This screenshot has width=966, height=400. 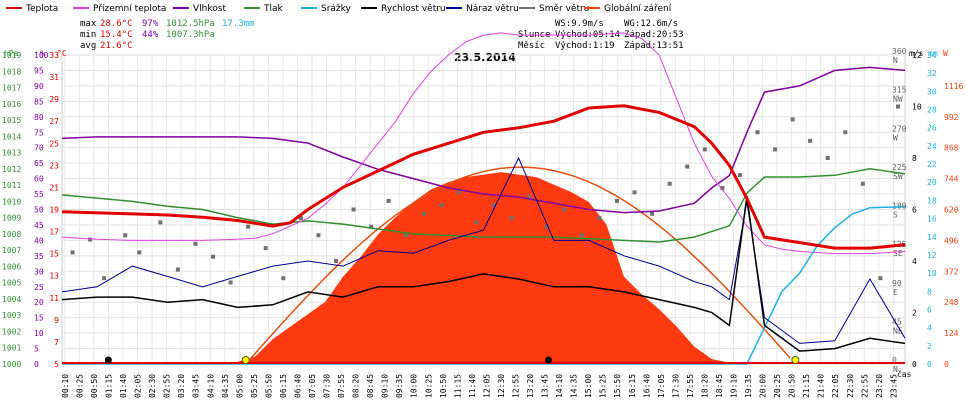 I want to click on x-tick-label: 12:55, so click(x=515, y=386).